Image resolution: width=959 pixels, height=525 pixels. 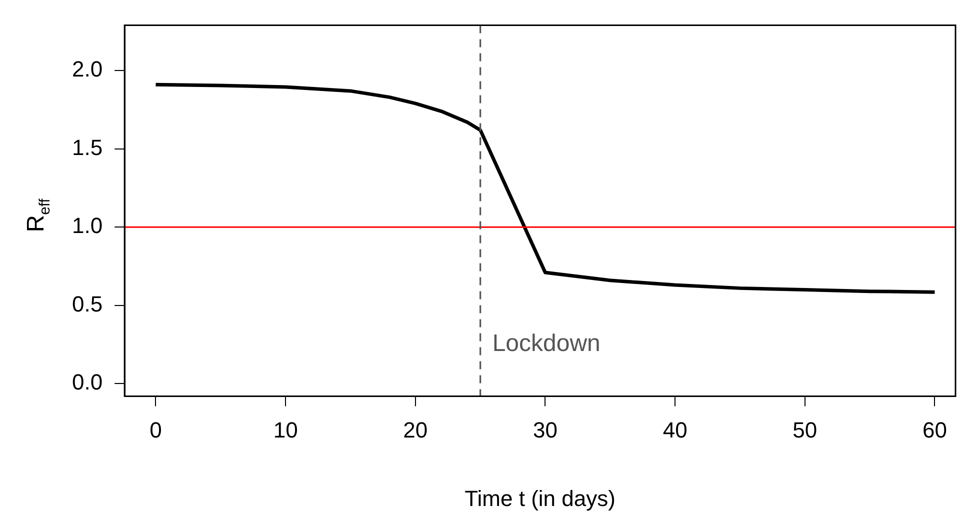 What do you see at coordinates (156, 429) in the screenshot?
I see `x-tick-label: 0` at bounding box center [156, 429].